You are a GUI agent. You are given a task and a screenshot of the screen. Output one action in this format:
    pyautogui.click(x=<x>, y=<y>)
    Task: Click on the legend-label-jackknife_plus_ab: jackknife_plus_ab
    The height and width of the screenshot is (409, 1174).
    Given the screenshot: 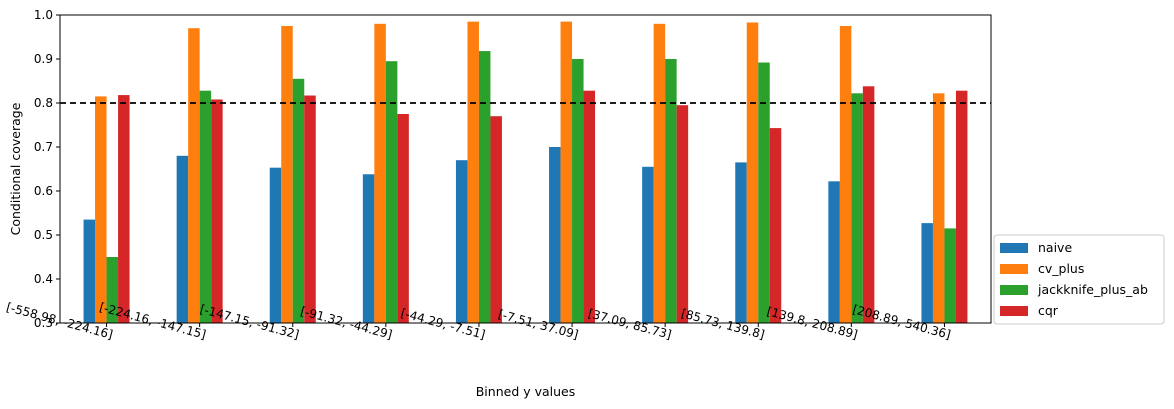 What is the action you would take?
    pyautogui.click(x=1092, y=289)
    